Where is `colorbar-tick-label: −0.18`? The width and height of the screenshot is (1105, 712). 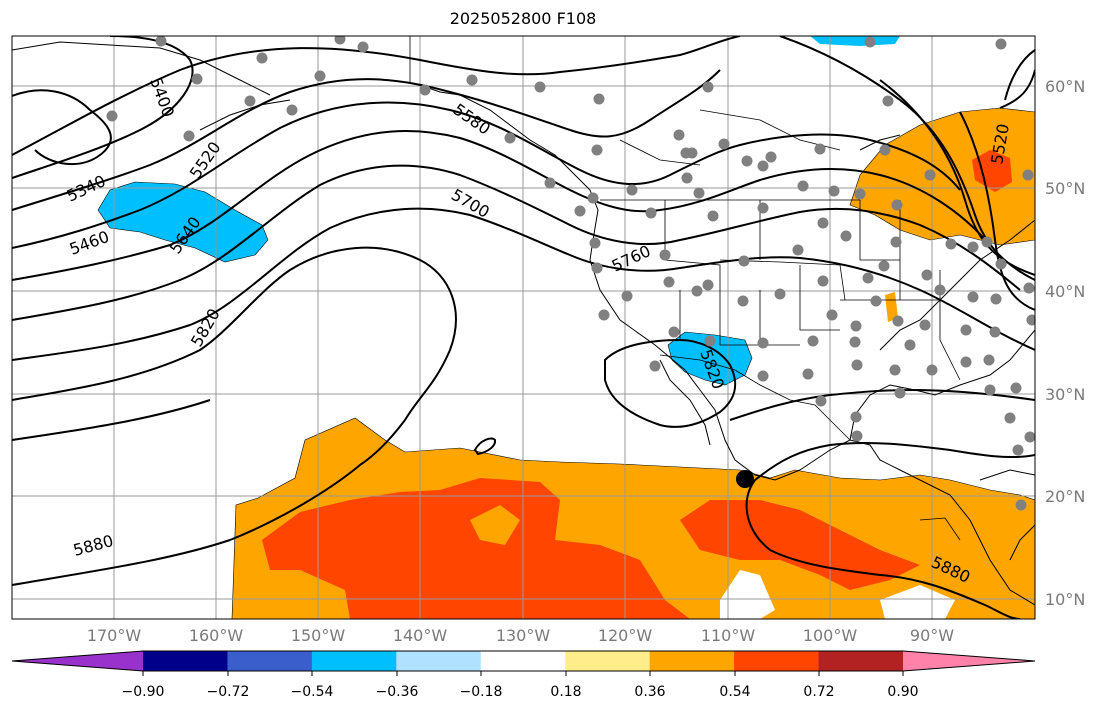
colorbar-tick-label: −0.18 is located at coordinates (481, 692).